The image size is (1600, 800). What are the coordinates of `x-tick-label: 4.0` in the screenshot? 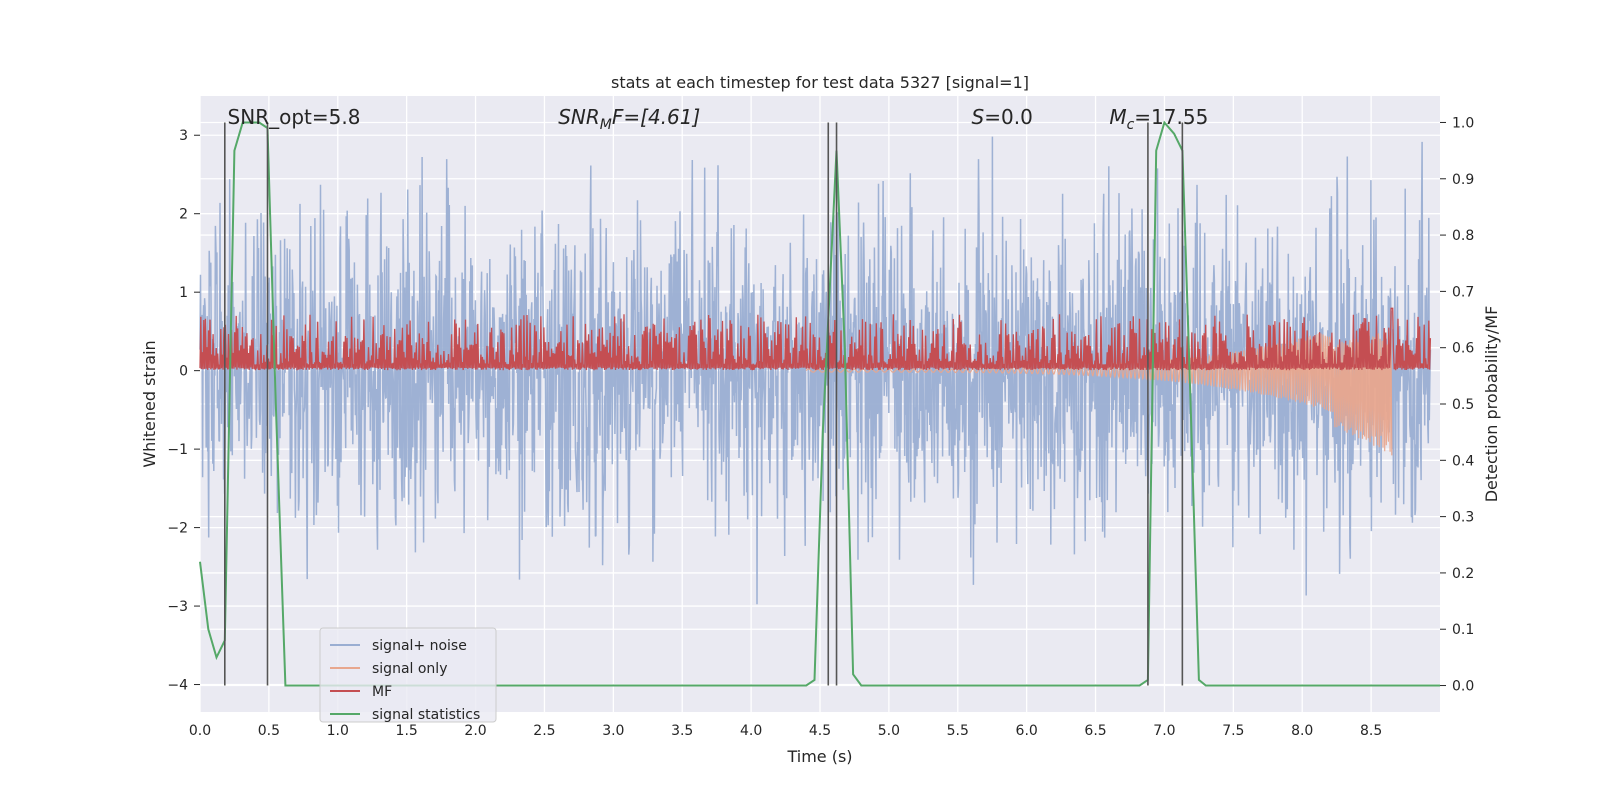 It's located at (751, 731).